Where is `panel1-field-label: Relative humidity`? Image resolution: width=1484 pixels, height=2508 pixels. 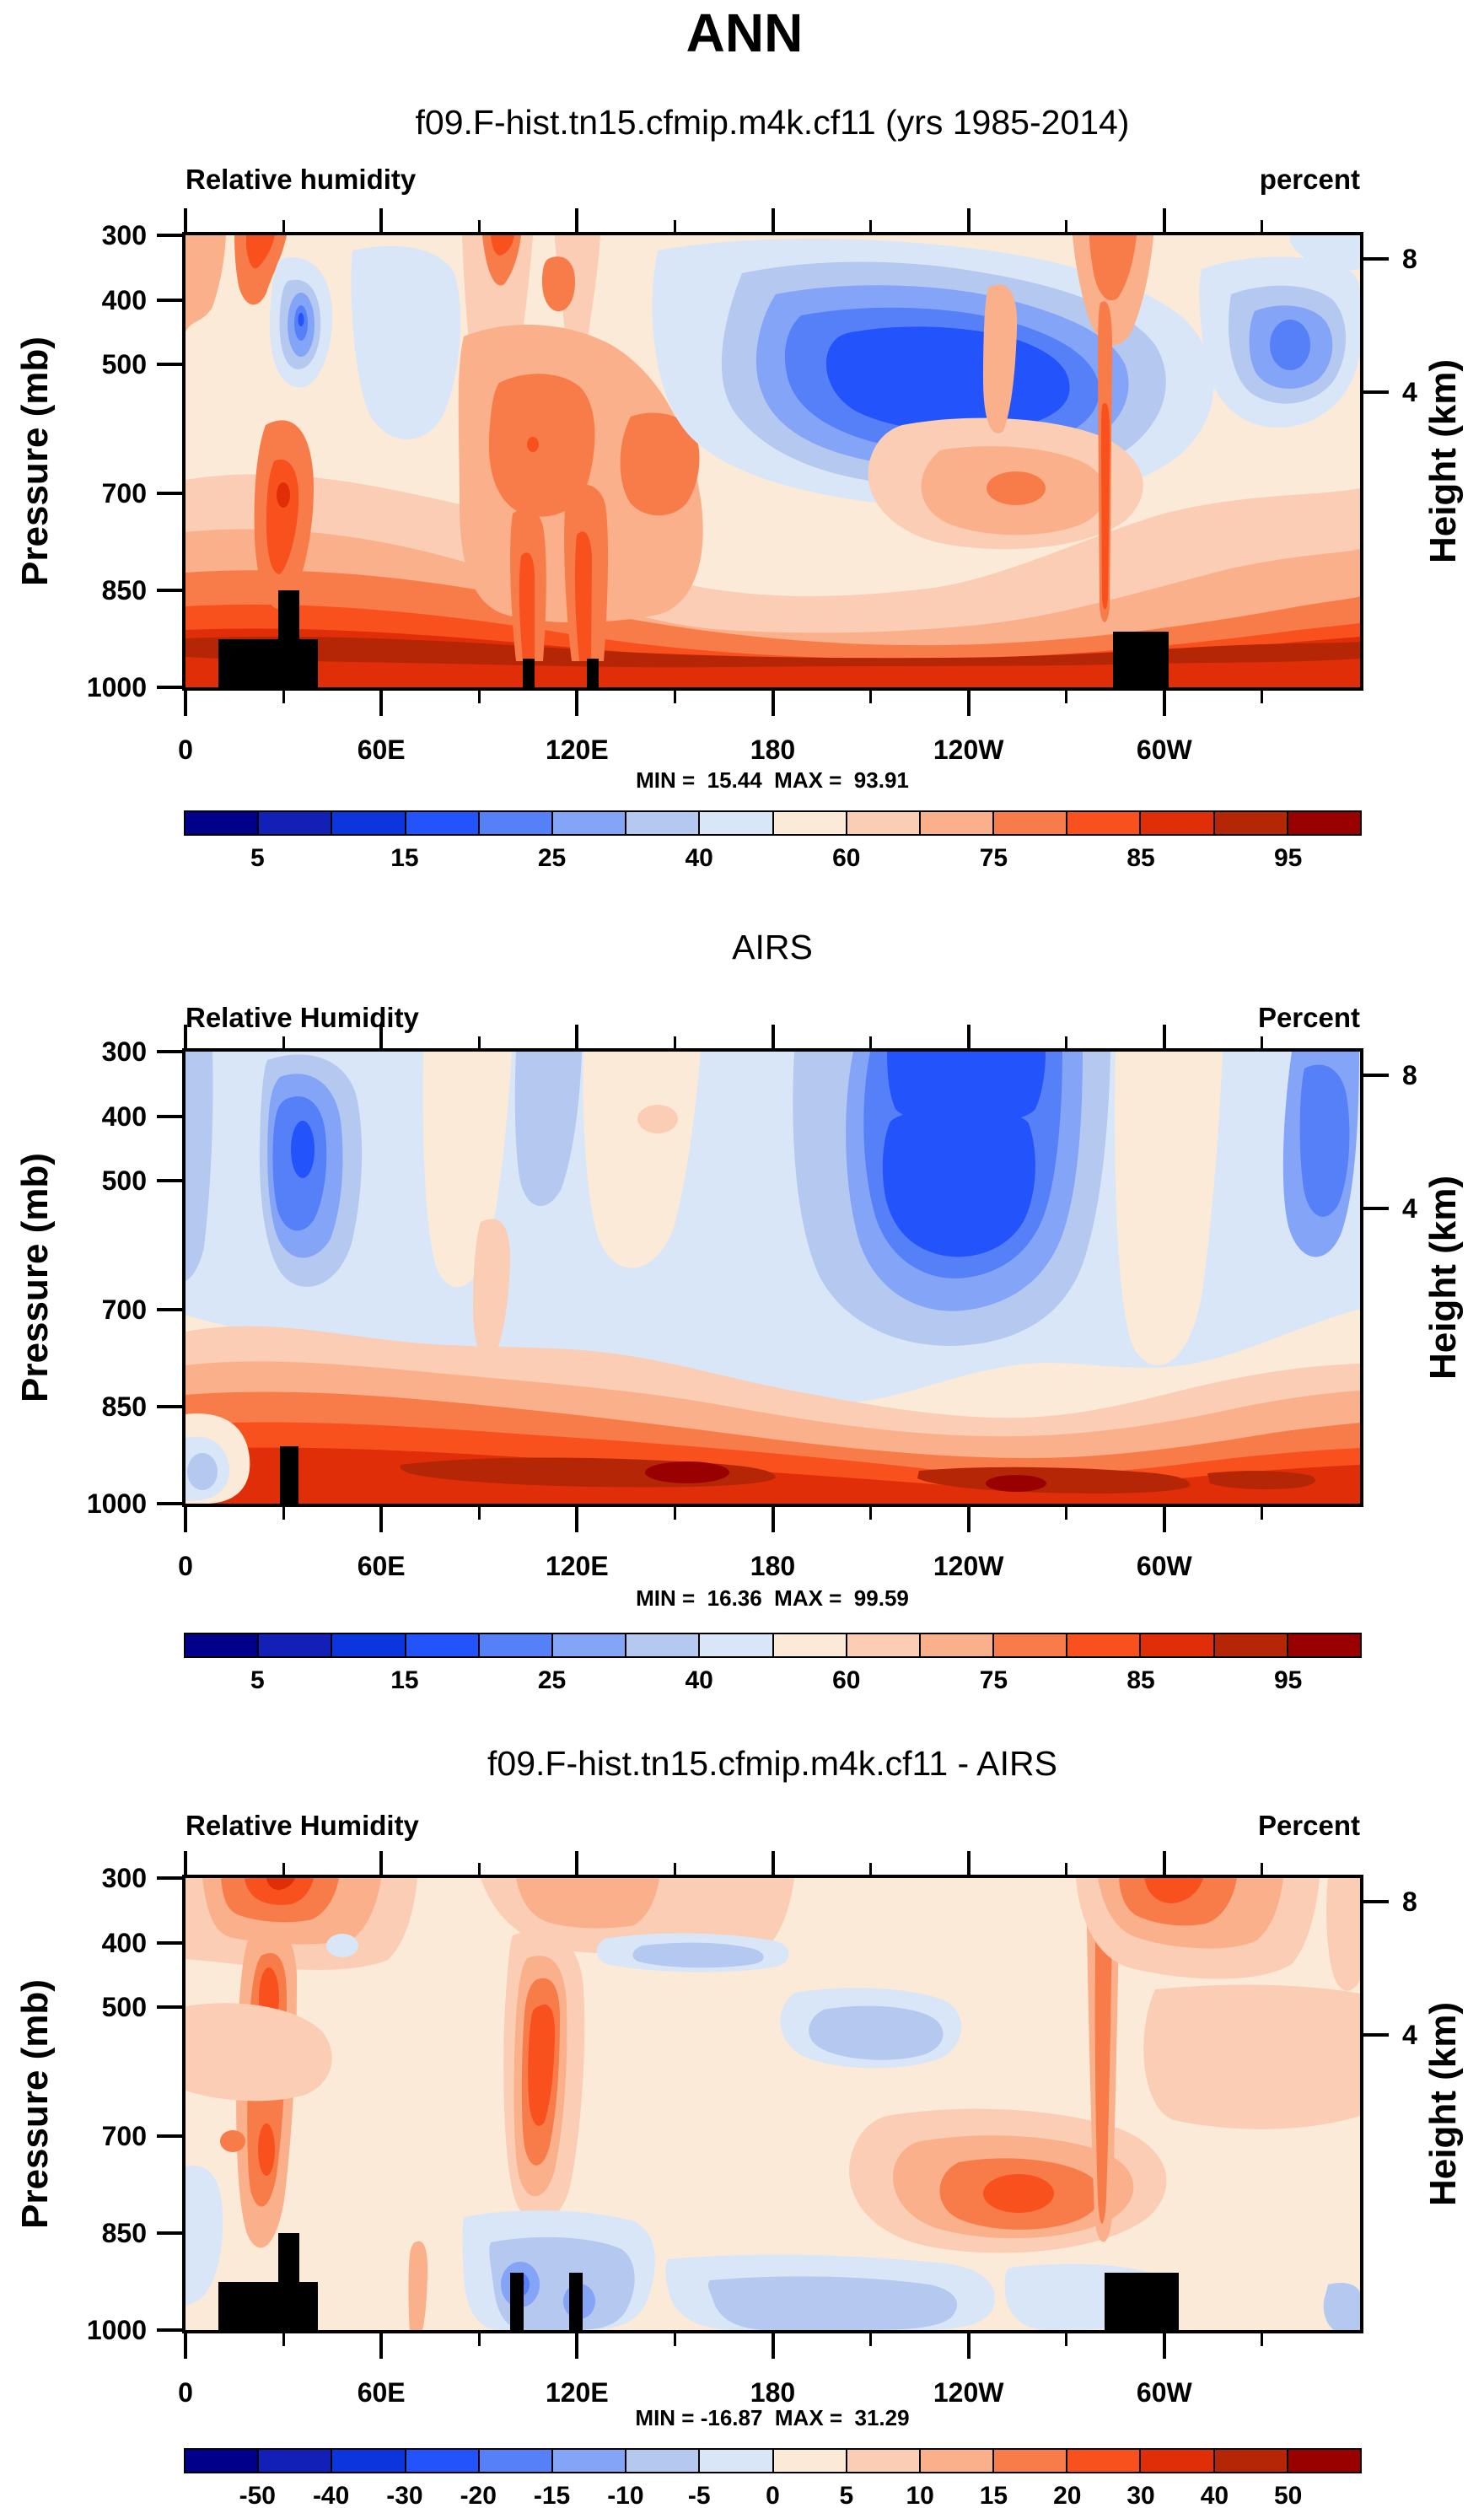 panel1-field-label: Relative humidity is located at coordinates (301, 179).